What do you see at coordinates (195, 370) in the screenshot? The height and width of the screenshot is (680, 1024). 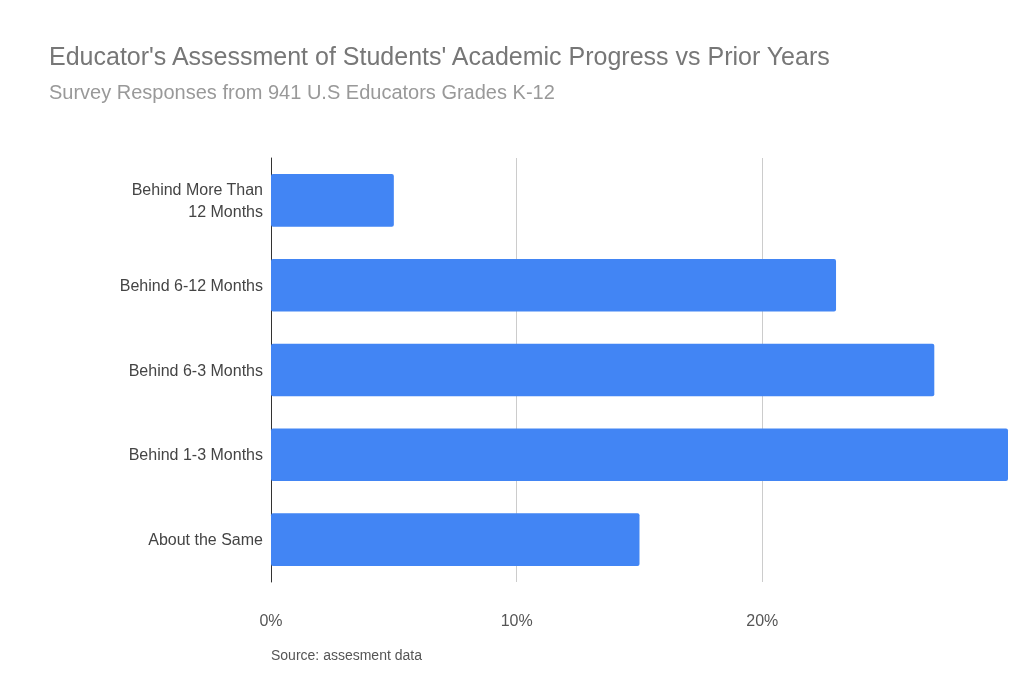 I see `y-tick-label: Behind 6-3 Months` at bounding box center [195, 370].